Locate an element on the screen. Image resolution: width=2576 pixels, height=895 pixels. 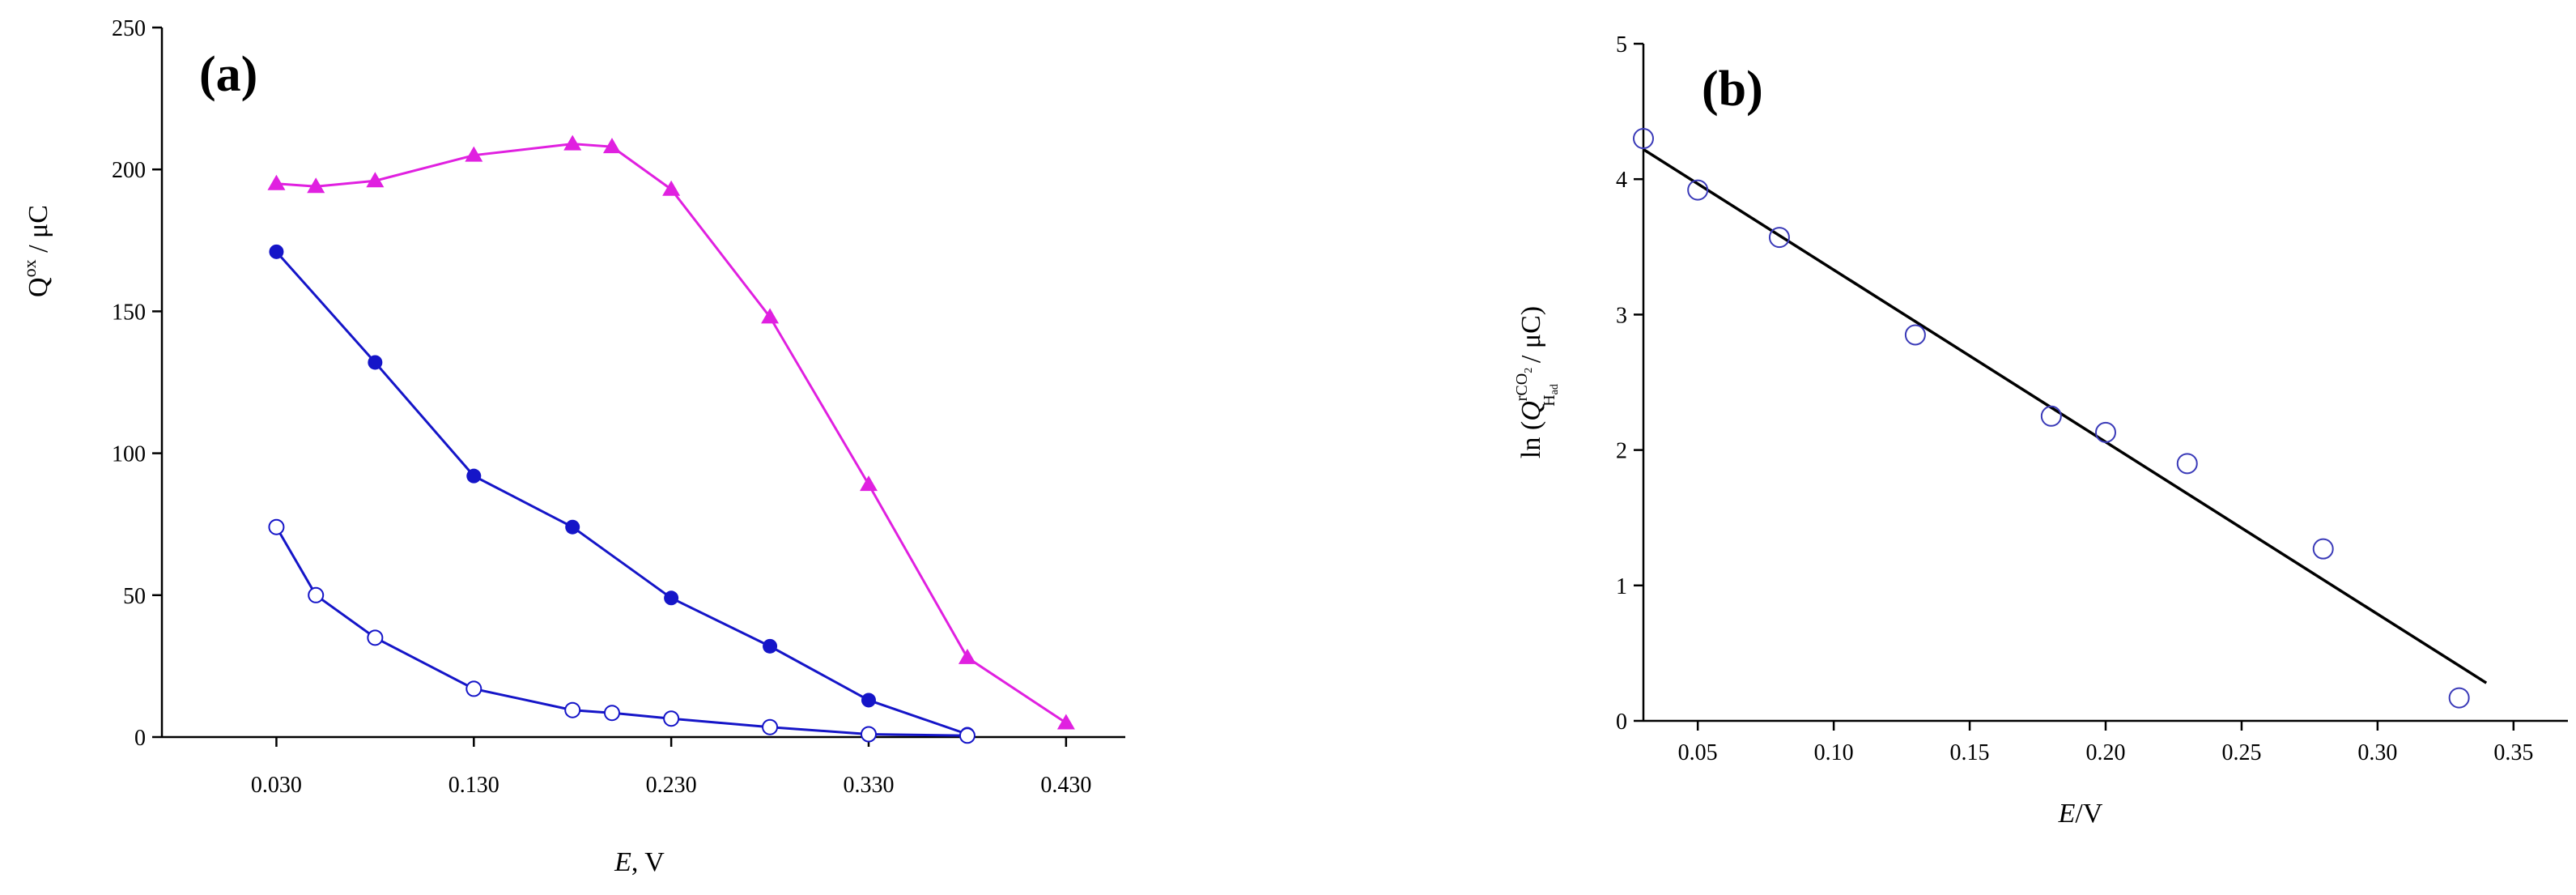
x-title-a-e: E is located at coordinates (622, 862).